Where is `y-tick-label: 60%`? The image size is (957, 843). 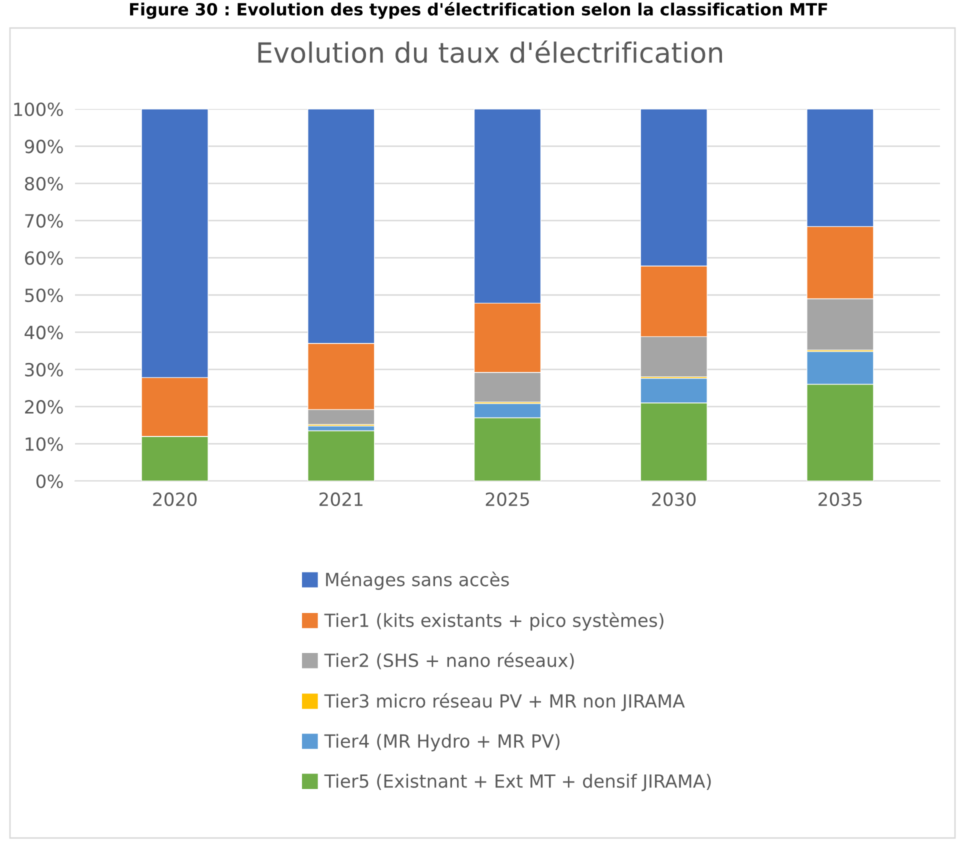 y-tick-label: 60% is located at coordinates (44, 258).